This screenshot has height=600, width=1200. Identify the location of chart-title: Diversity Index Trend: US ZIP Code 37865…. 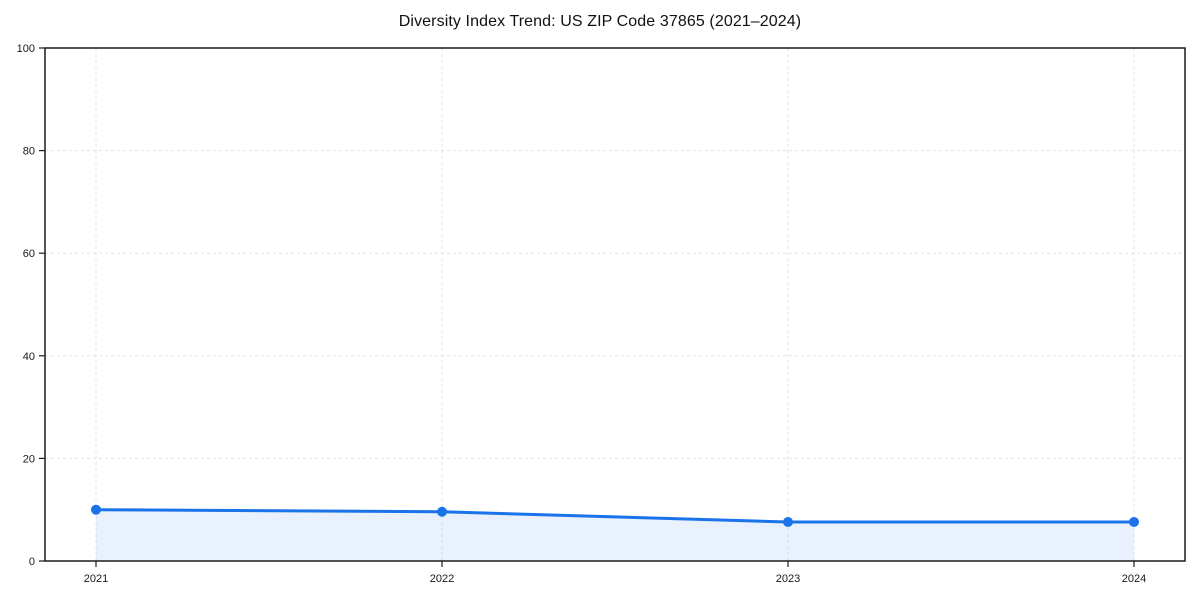
(600, 21).